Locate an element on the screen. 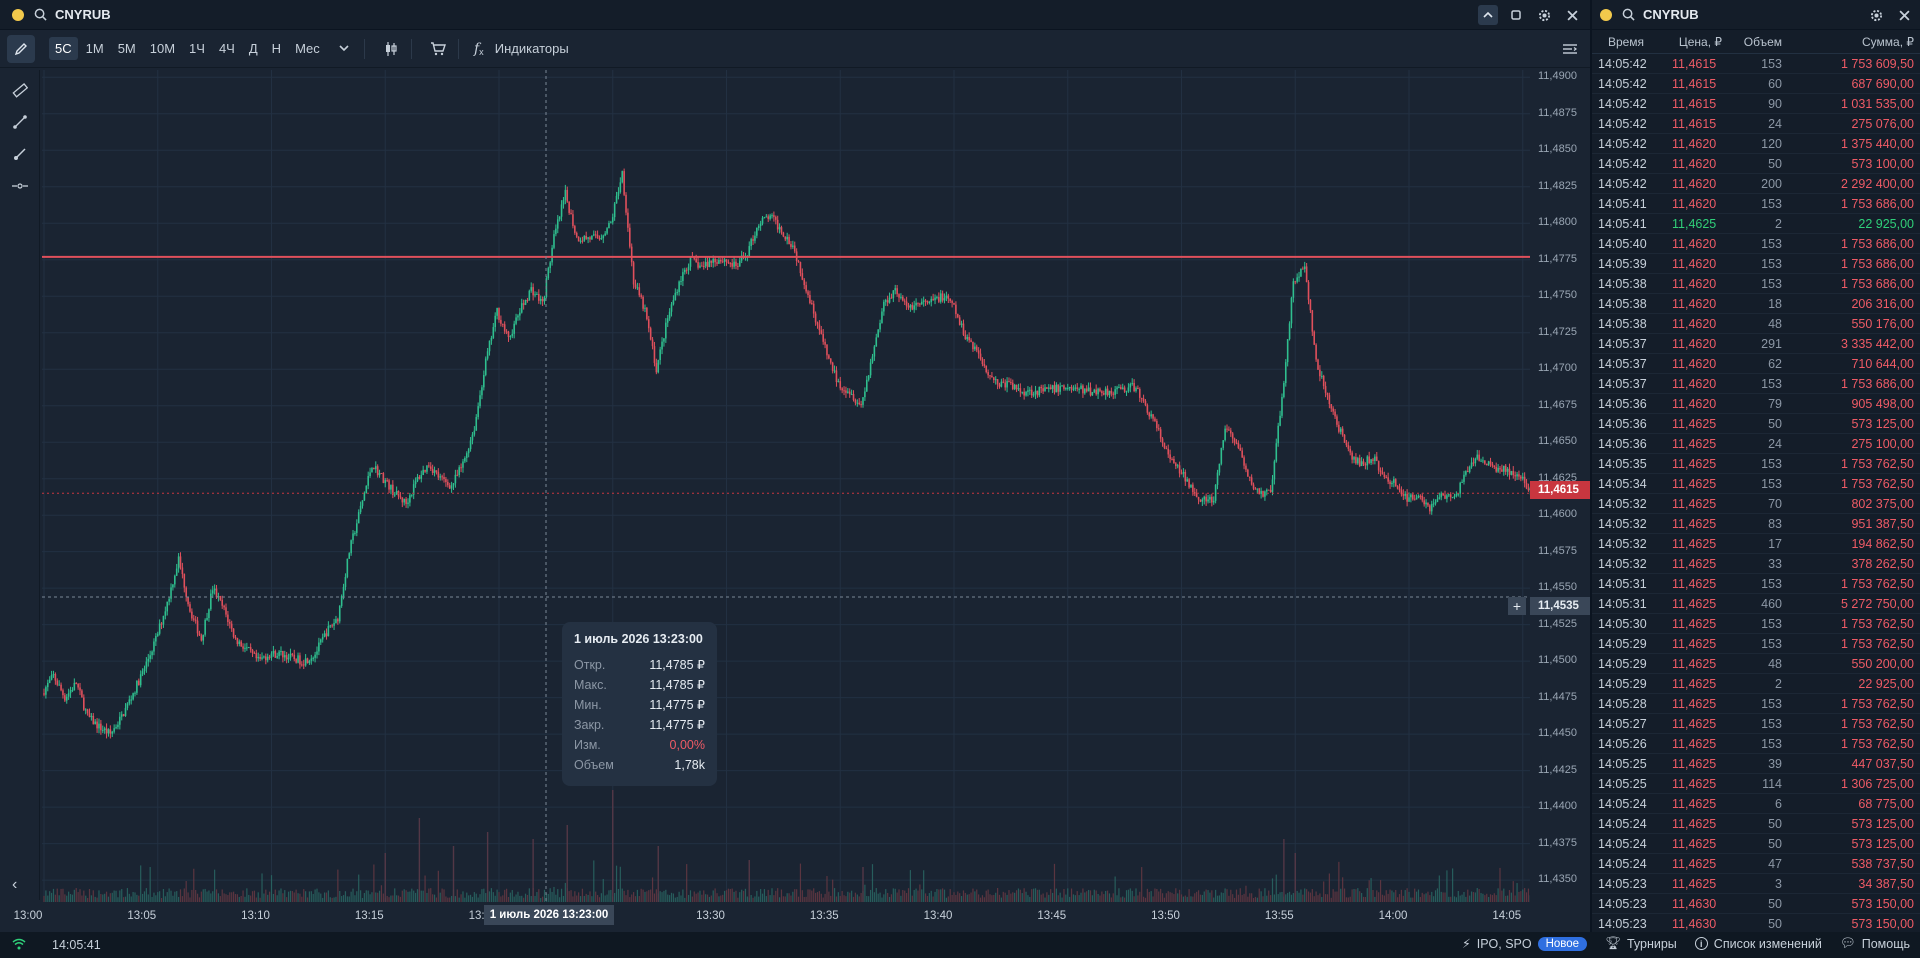 The image size is (1920, 958). trendline-icon is located at coordinates (20, 122).